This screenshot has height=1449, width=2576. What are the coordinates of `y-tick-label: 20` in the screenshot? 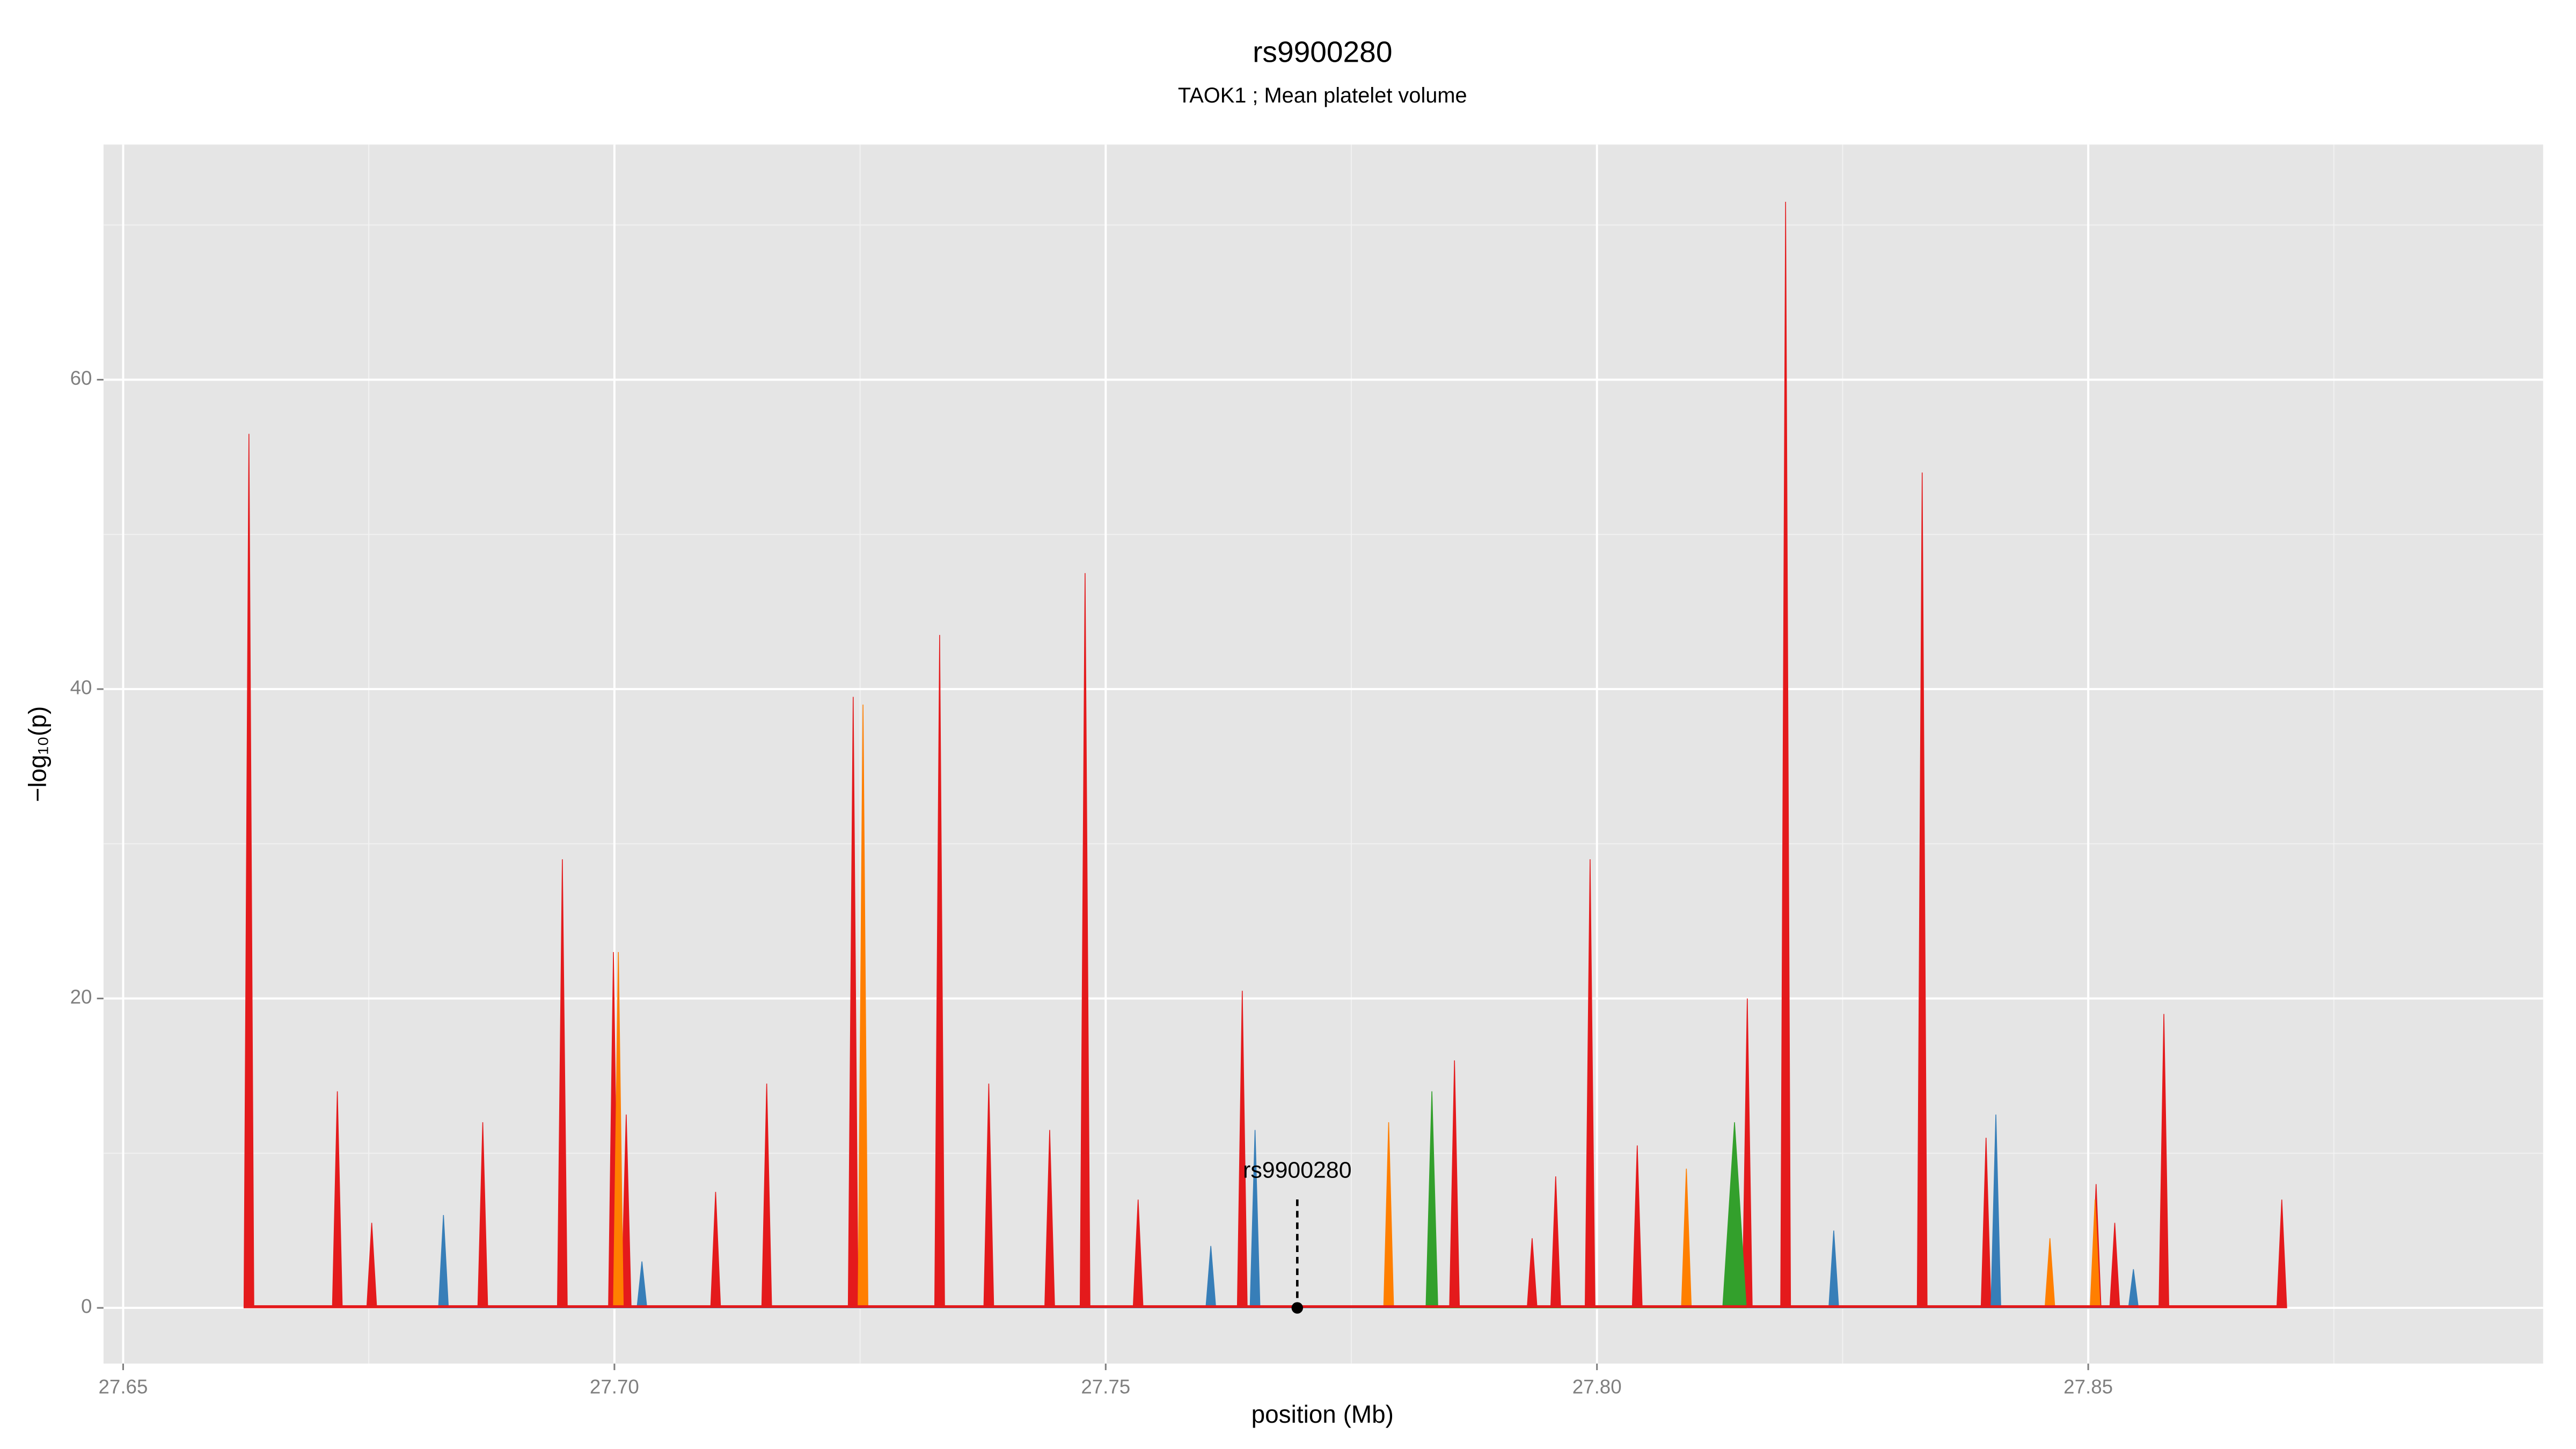 It's located at (81, 997).